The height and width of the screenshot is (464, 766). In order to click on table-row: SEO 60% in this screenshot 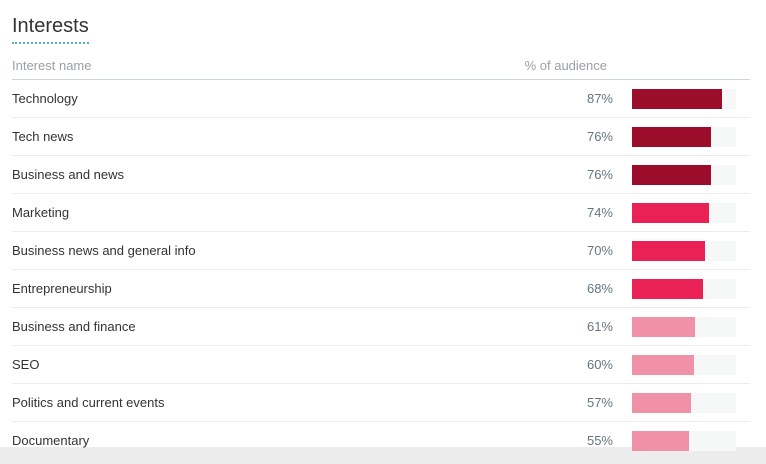, I will do `click(381, 365)`.